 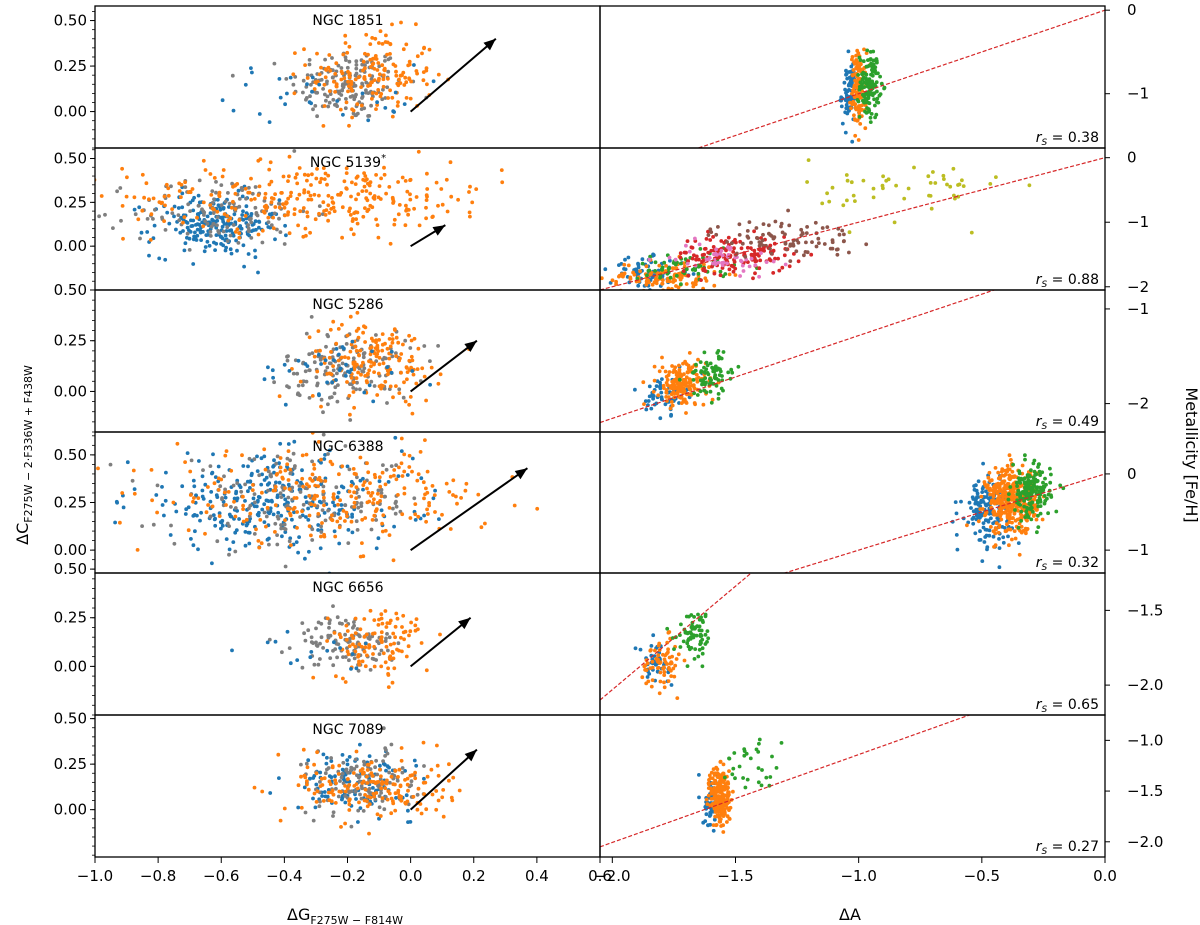 What do you see at coordinates (348, 162) in the screenshot?
I see `panel-title: NGC 5139*` at bounding box center [348, 162].